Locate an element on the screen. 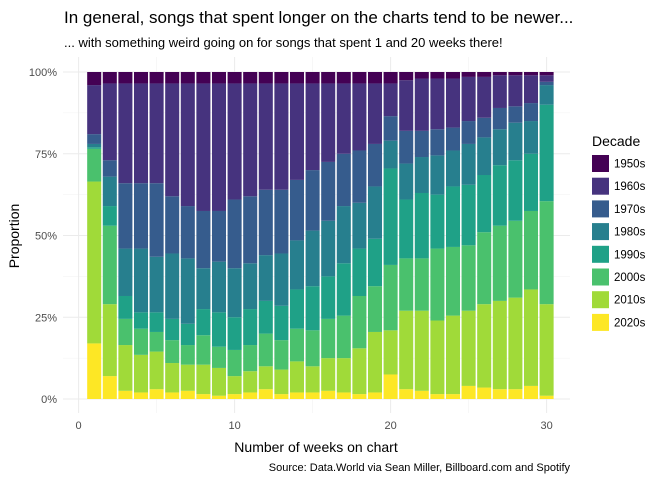 This screenshot has height=480, width=672. y-tick-label: 100% is located at coordinates (43, 73).